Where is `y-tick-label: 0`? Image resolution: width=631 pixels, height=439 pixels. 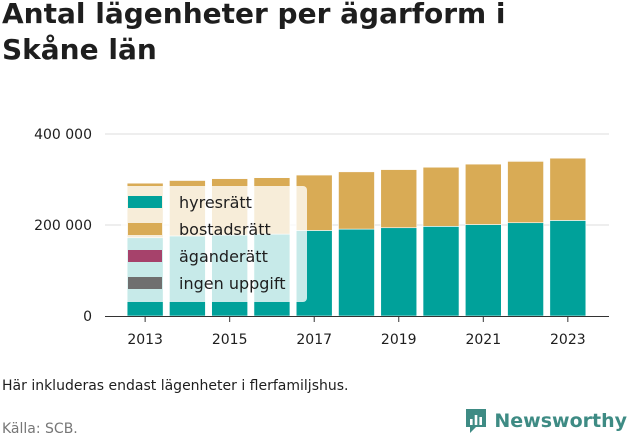 y-tick-label: 0 is located at coordinates (87, 317).